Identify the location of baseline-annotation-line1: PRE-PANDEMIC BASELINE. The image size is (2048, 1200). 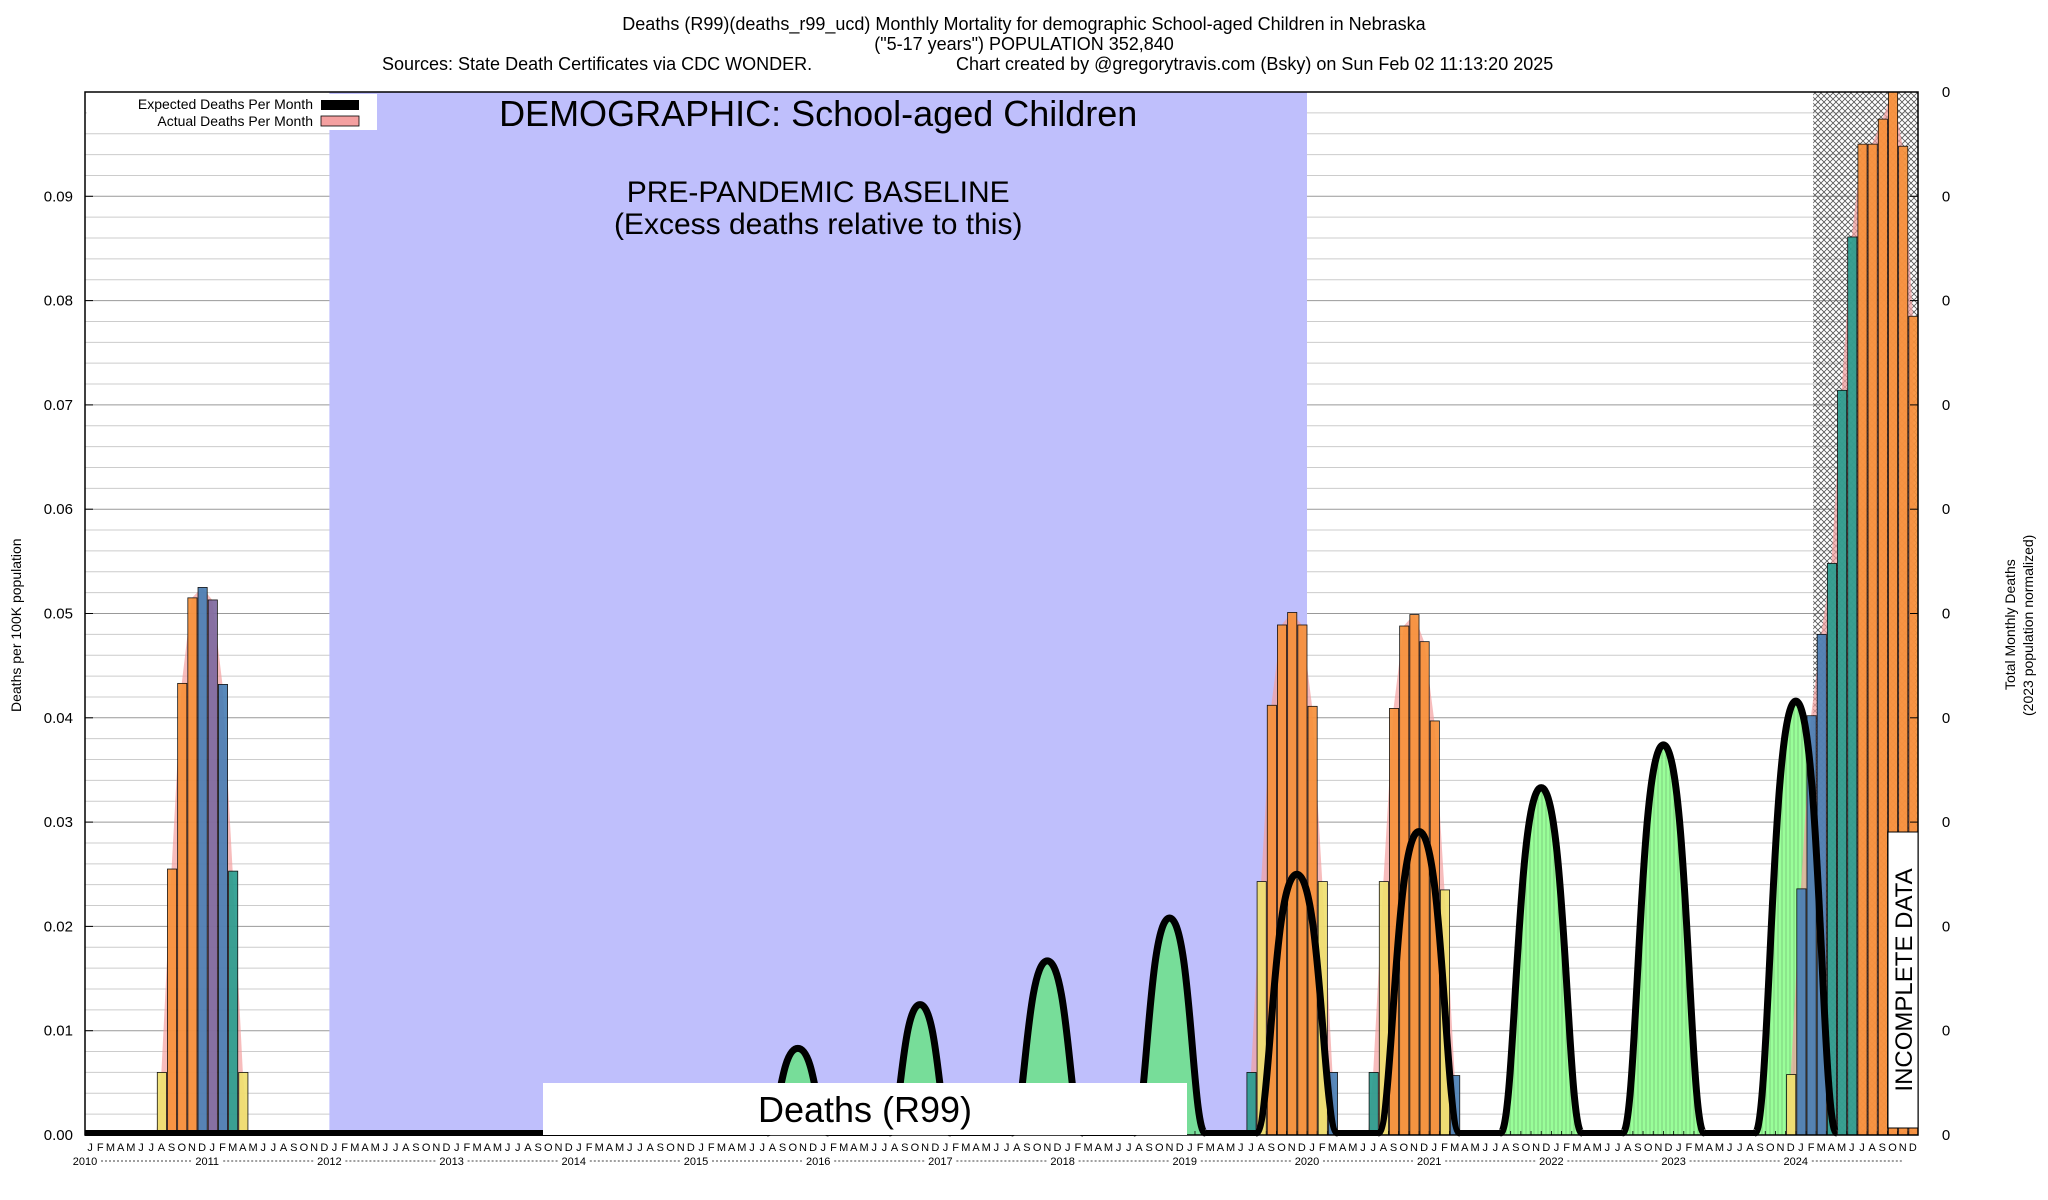
(818, 192).